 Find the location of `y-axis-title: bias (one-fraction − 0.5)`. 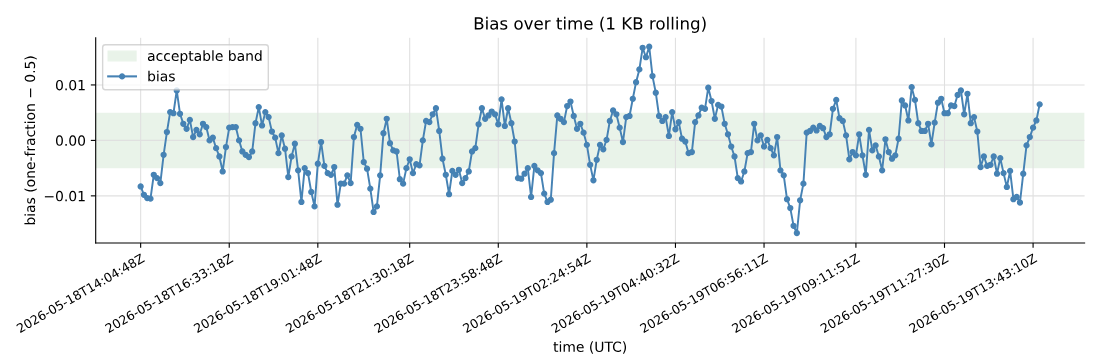

y-axis-title: bias (one-fraction − 0.5) is located at coordinates (30, 140).